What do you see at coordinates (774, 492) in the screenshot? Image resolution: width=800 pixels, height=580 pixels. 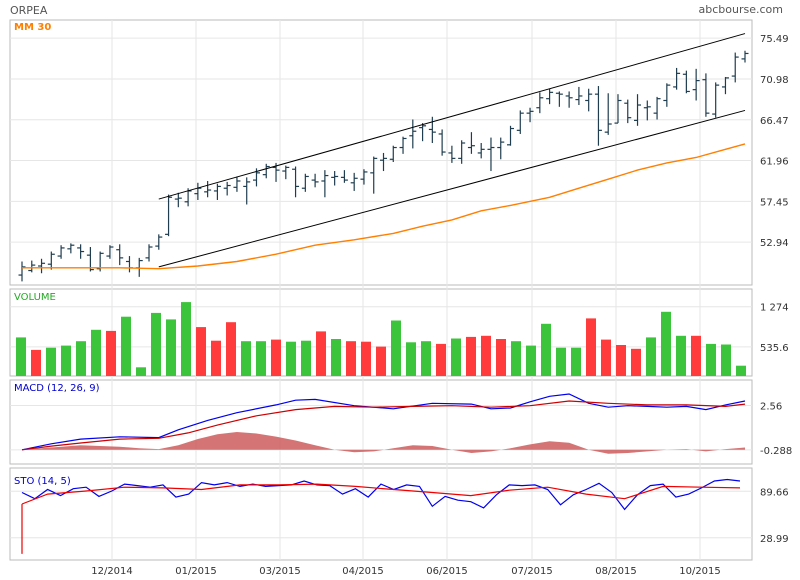 I see `sto-y-tick-label: 89.66` at bounding box center [774, 492].